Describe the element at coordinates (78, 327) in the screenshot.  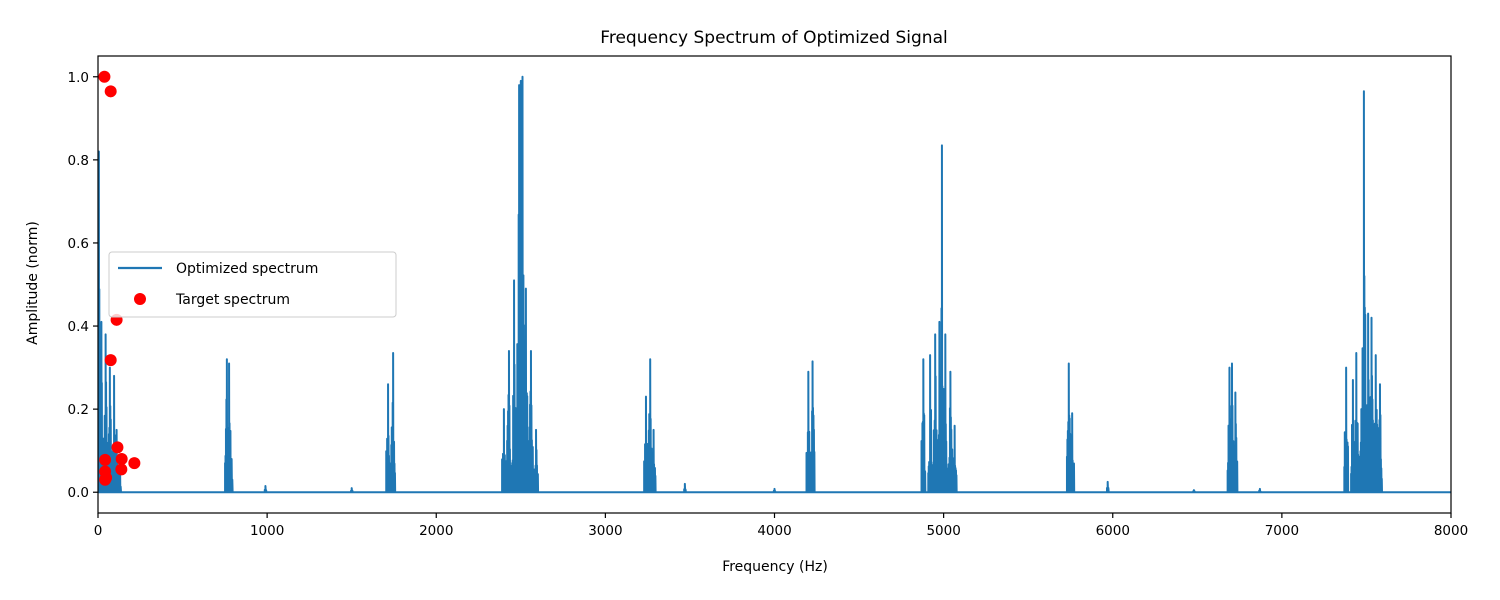
I see `y-tick-label: 0.4` at that location.